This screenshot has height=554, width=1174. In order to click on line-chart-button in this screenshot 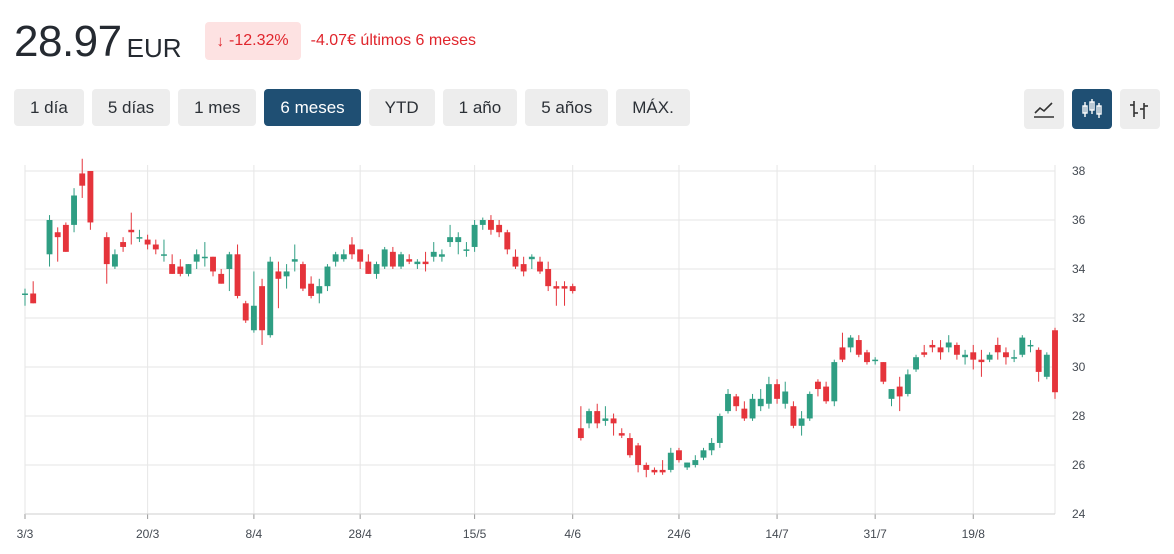, I will do `click(1044, 109)`.